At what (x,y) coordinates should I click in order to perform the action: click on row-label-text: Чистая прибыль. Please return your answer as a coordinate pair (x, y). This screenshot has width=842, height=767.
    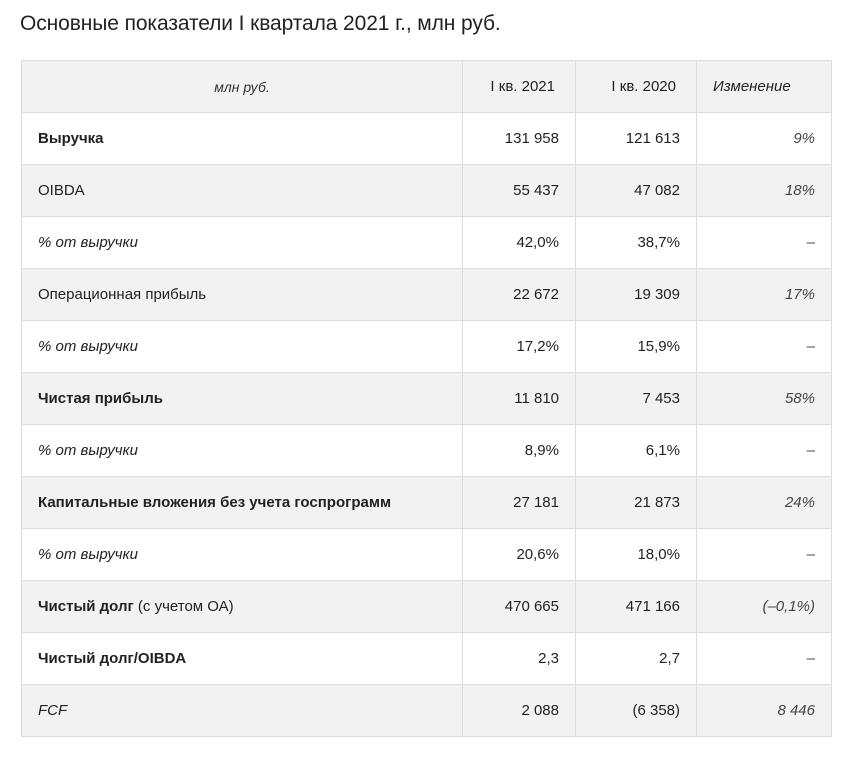
    Looking at the image, I should click on (100, 398).